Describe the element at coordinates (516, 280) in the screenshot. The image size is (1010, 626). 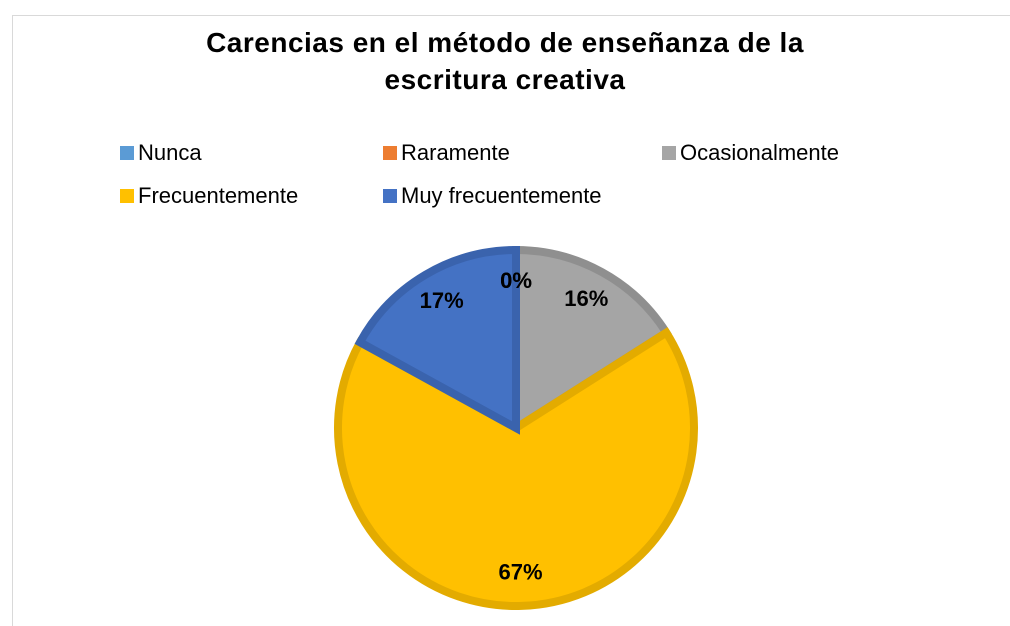
I see `data-label: 0%` at that location.